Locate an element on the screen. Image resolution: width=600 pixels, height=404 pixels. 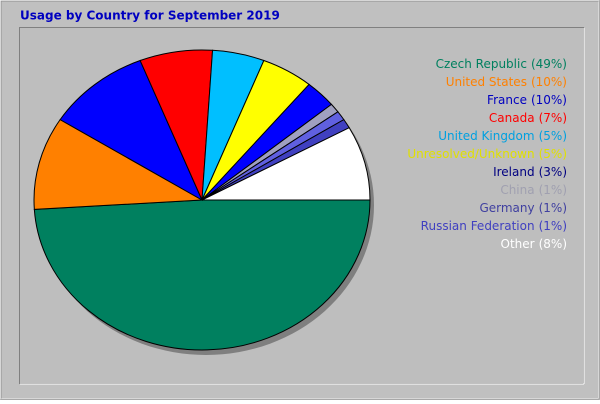
legend-entry: Ireland (3%) is located at coordinates (530, 172).